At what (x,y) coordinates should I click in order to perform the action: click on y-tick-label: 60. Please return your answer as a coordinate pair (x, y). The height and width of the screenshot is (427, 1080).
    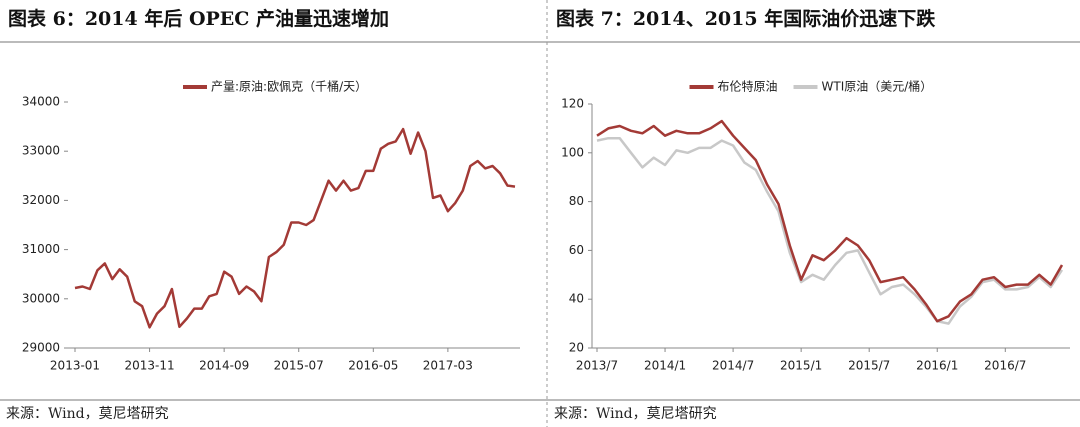
    Looking at the image, I should click on (576, 250).